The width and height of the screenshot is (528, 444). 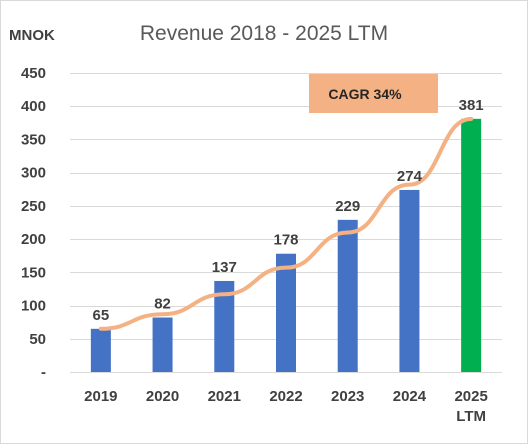 I want to click on y-tick-label: -, so click(x=43, y=372).